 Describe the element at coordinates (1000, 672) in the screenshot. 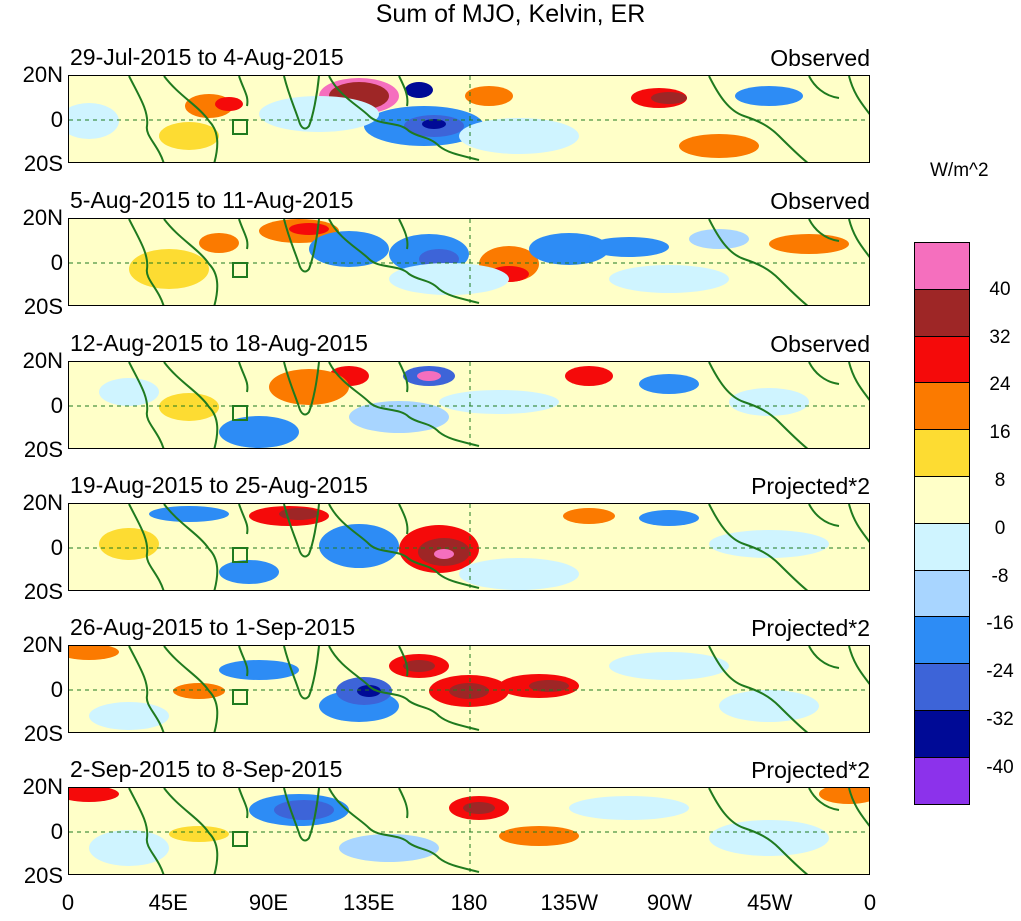

I see `colorbar-tick-label: -24` at that location.